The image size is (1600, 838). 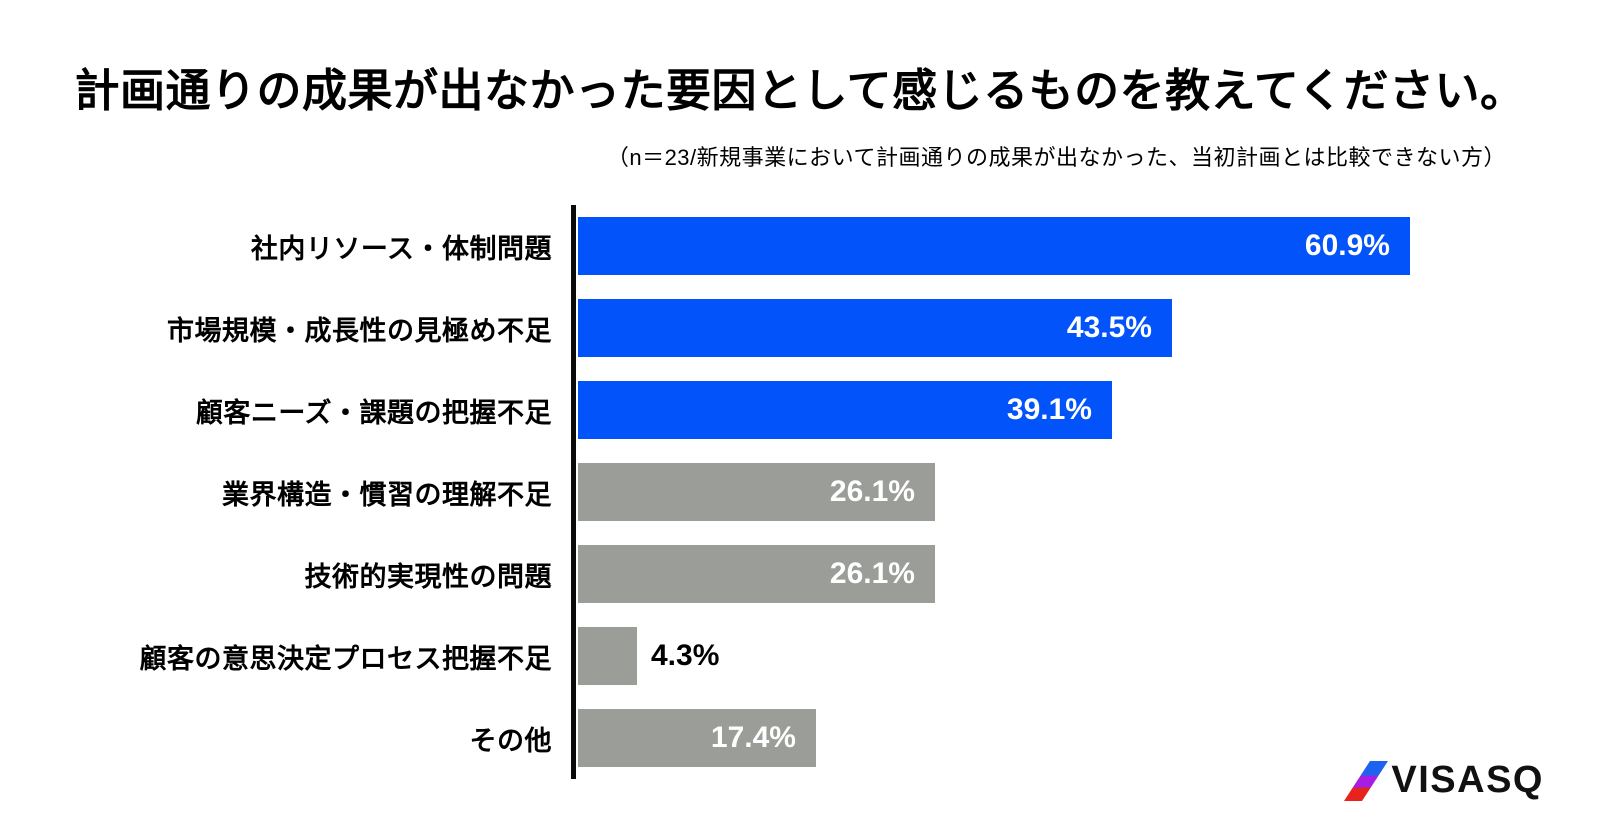 I want to click on category-label: 業界構造・慣習の理解不足, so click(x=387, y=494).